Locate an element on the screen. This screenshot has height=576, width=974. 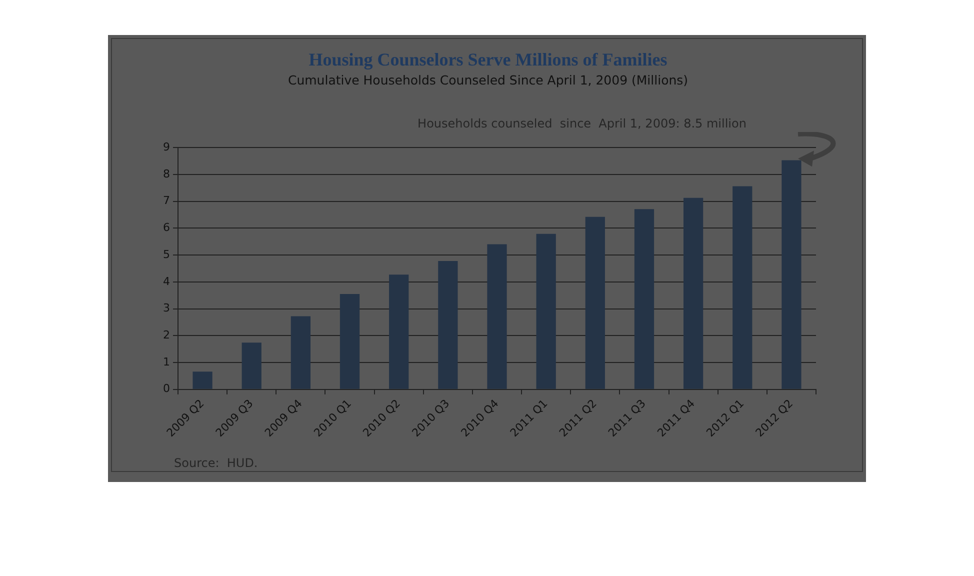
y-tick-label: 4 is located at coordinates (166, 281).